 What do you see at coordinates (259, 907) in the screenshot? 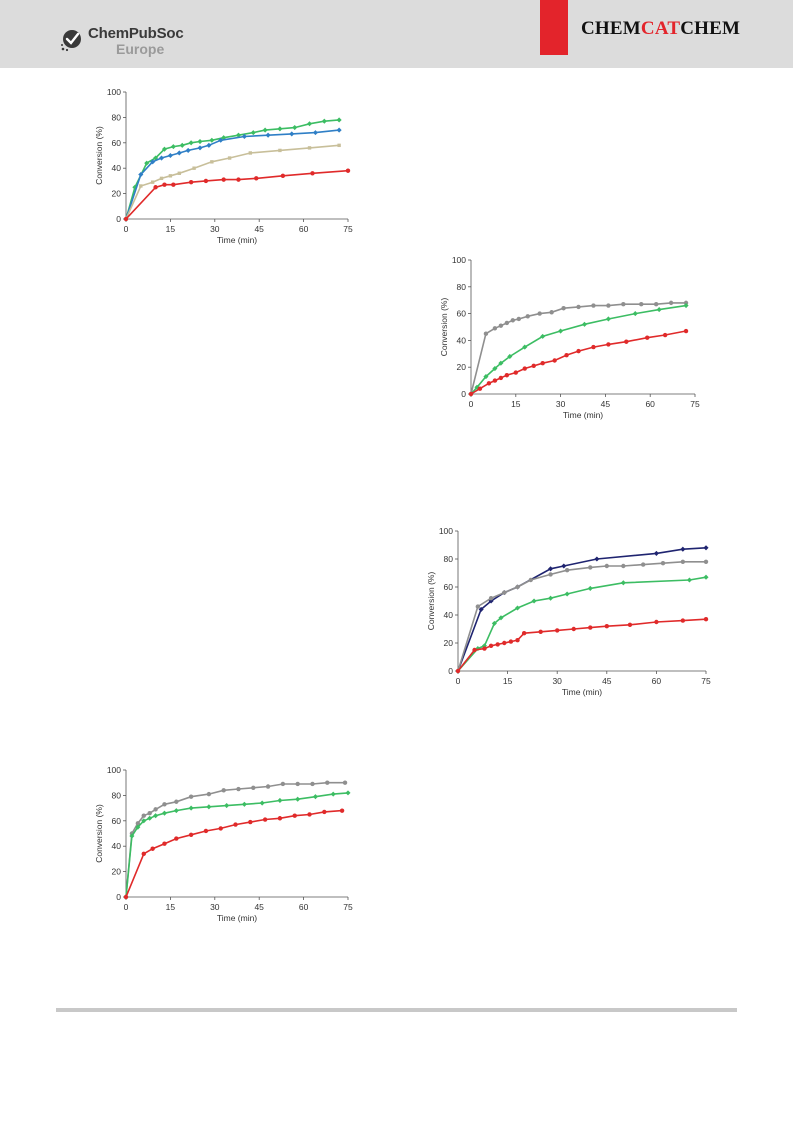
I see `x-tick-label: 45` at bounding box center [259, 907].